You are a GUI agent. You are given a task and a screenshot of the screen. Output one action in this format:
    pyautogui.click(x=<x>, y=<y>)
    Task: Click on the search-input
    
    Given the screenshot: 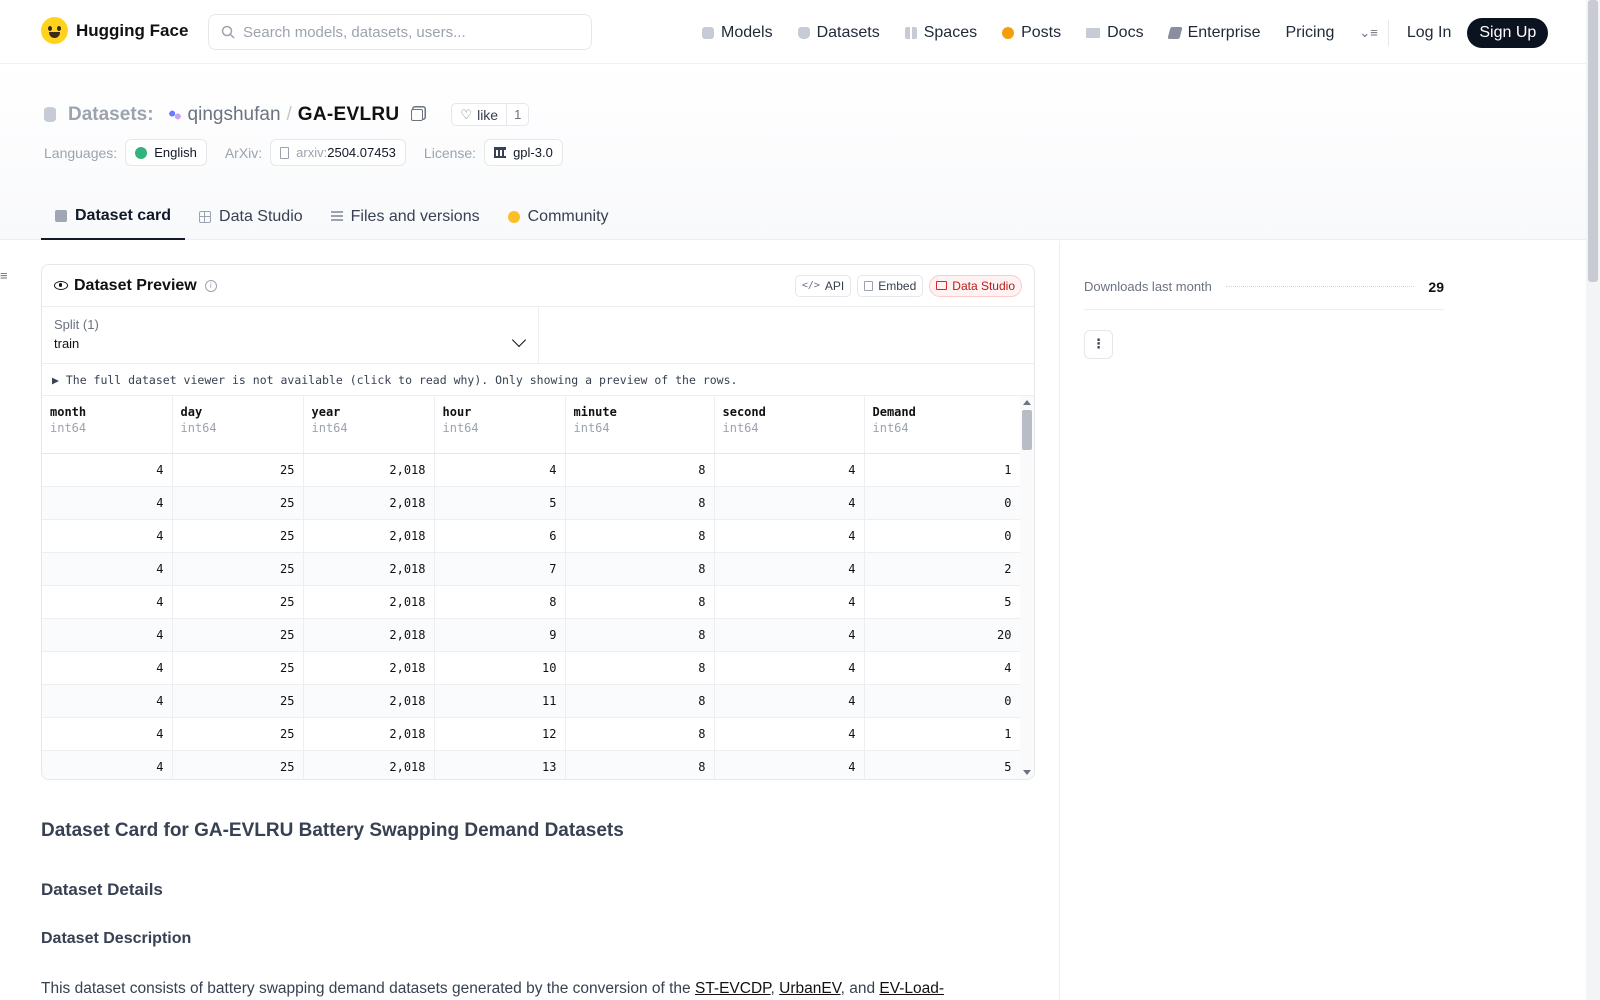 What is the action you would take?
    pyautogui.click(x=403, y=32)
    